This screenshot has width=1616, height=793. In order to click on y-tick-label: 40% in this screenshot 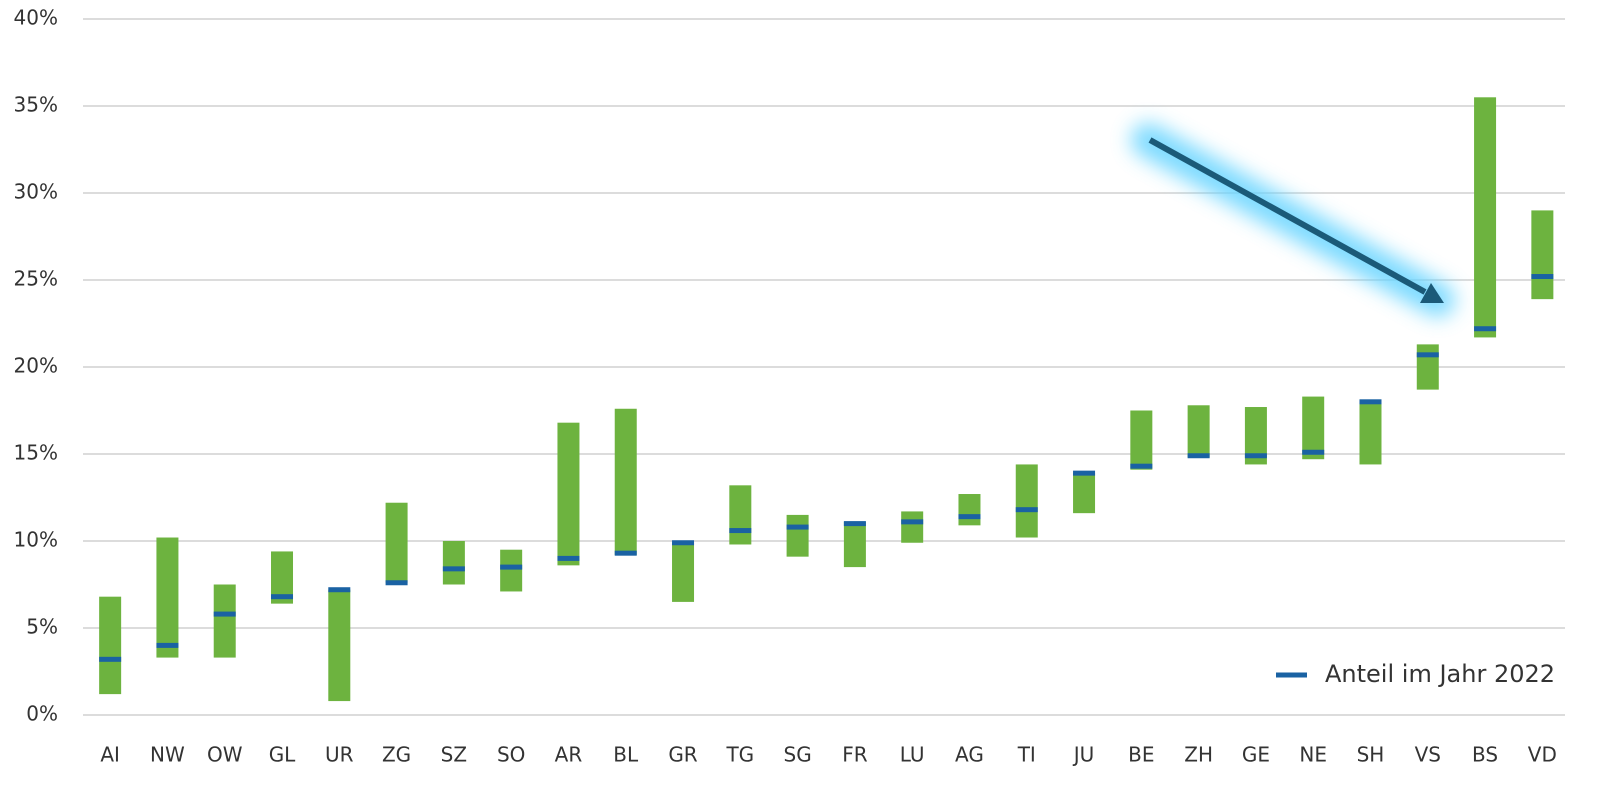, I will do `click(36, 18)`.